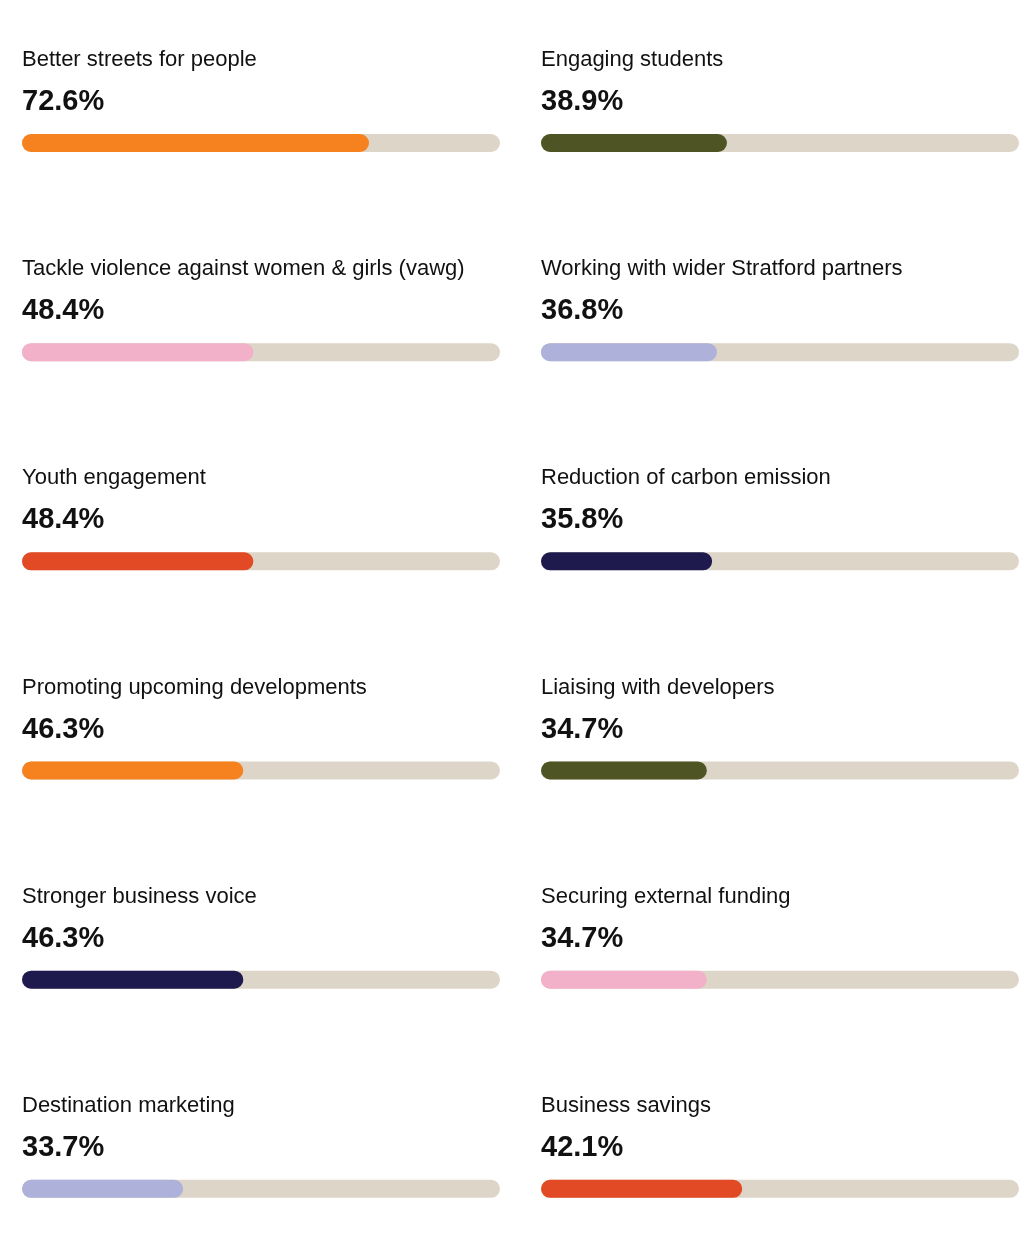  Describe the element at coordinates (582, 100) in the screenshot. I see `data-label: 38.9%` at that location.